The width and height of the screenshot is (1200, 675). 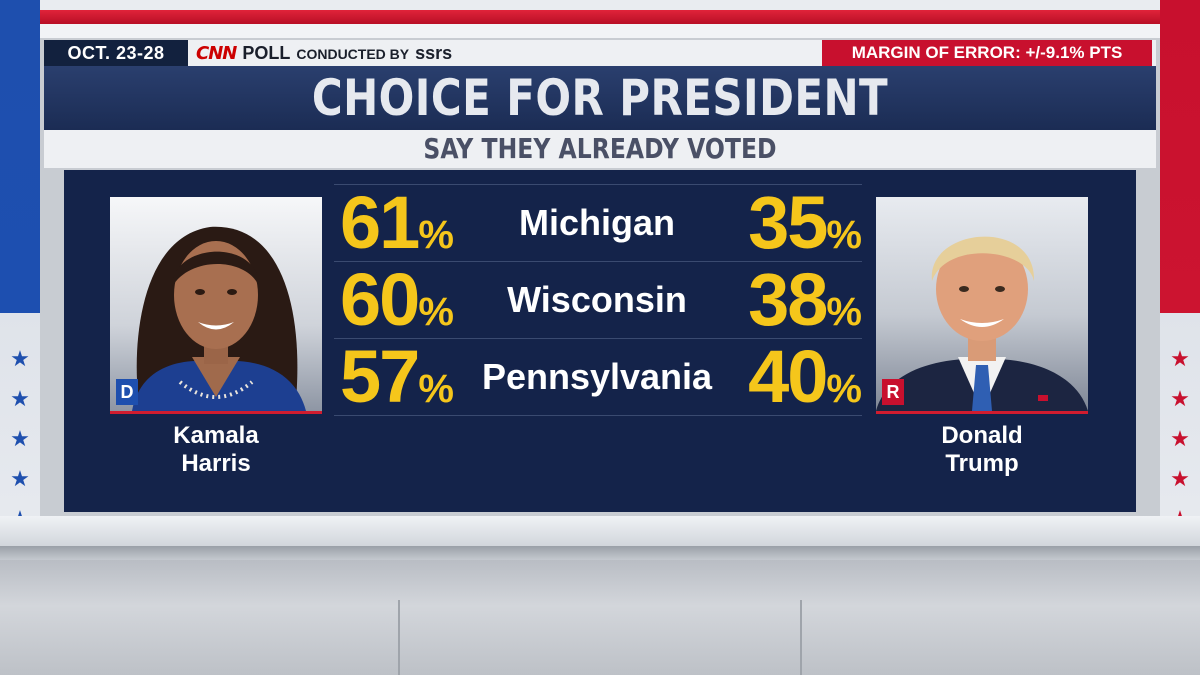 What do you see at coordinates (127, 392) in the screenshot?
I see `democrat-badge: D` at bounding box center [127, 392].